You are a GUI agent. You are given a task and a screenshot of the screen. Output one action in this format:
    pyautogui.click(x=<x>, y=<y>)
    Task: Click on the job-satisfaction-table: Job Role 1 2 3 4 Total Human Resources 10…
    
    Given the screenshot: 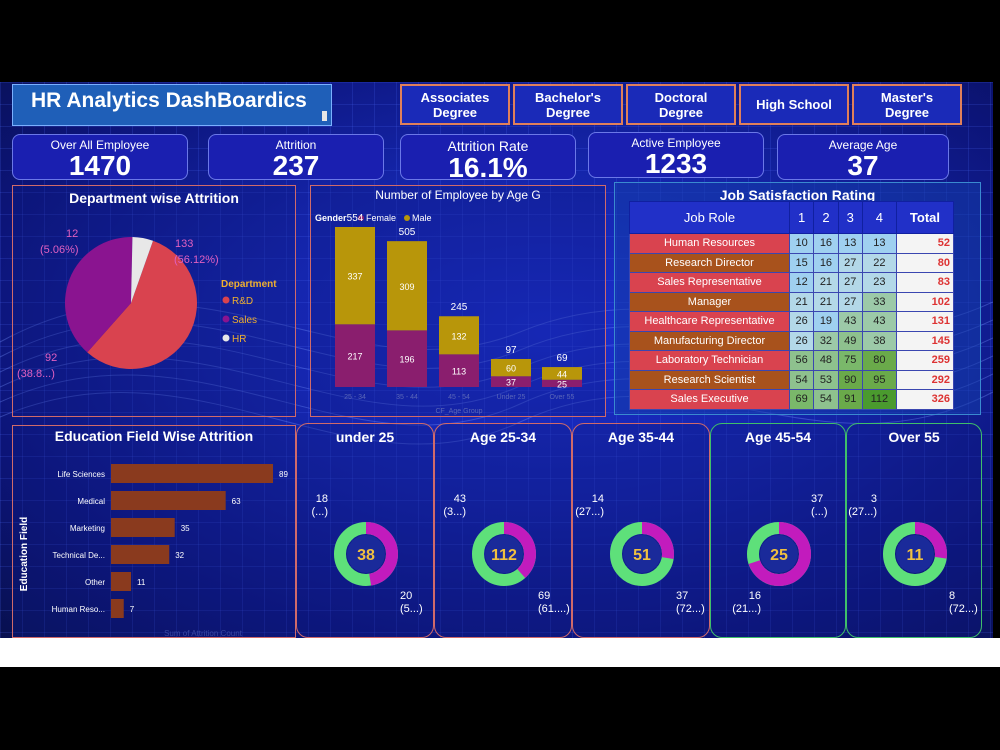 What is the action you would take?
    pyautogui.click(x=792, y=305)
    